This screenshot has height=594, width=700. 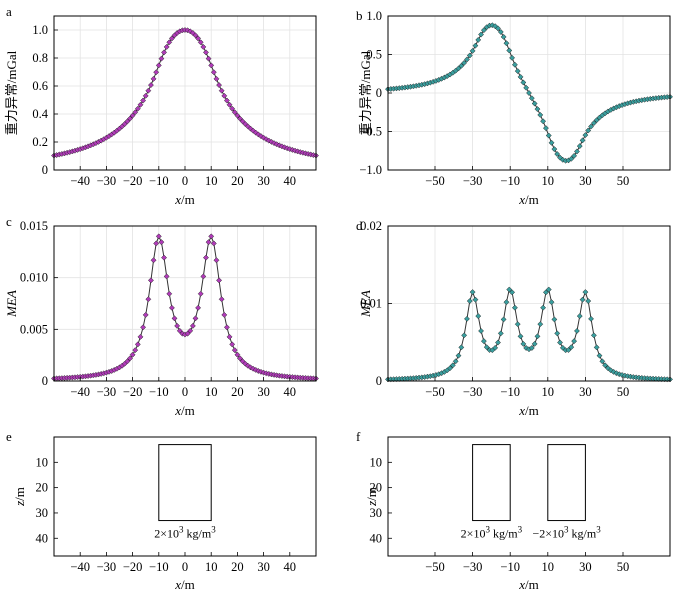 I want to click on x-tick-label: 20, so click(x=237, y=567).